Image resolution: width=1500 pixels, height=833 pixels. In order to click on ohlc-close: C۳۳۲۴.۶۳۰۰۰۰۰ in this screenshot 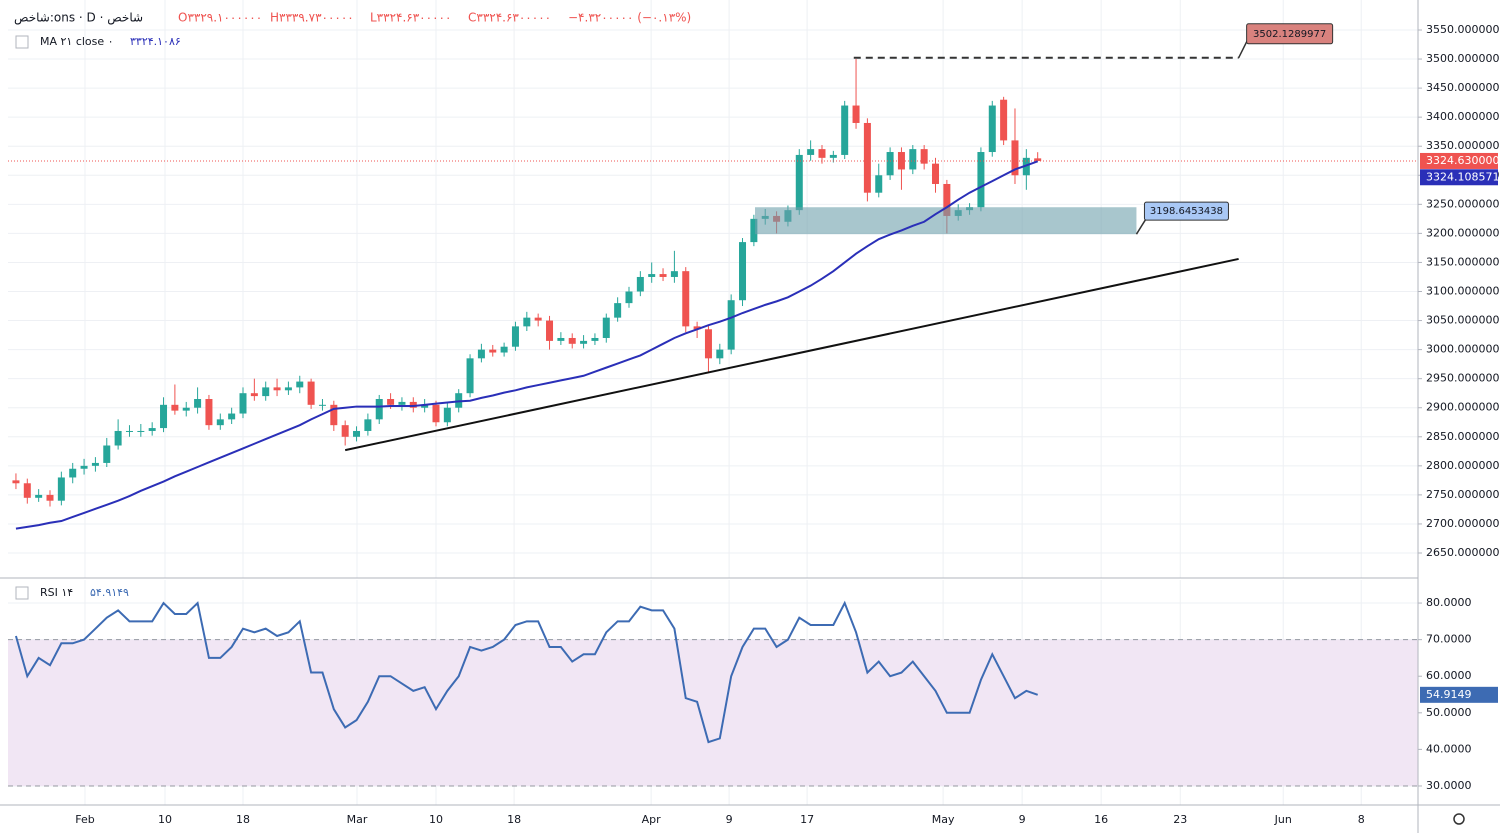, I will do `click(509, 18)`.